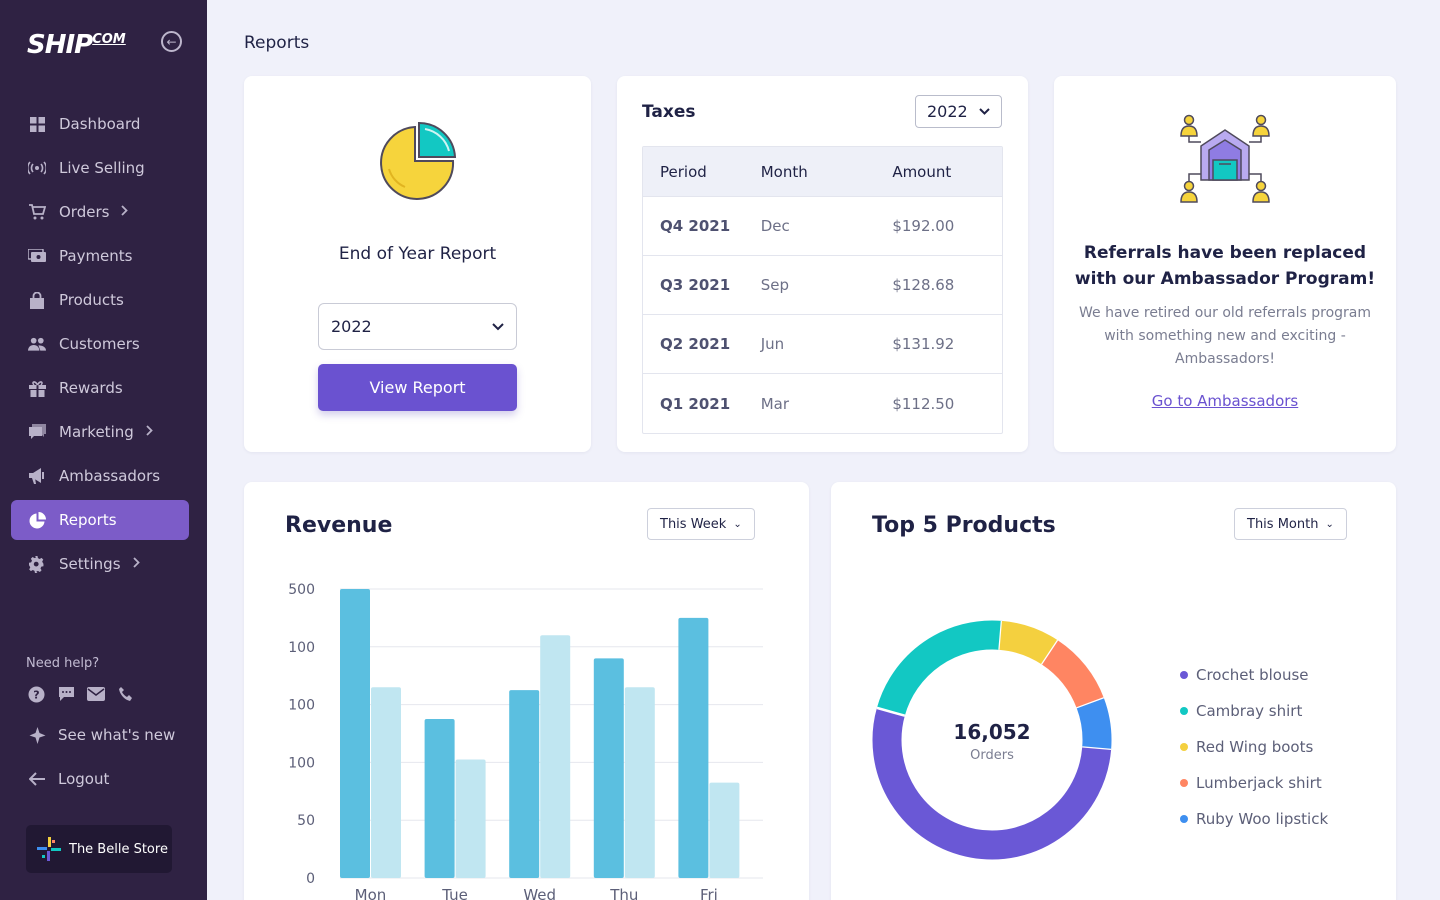 Image resolution: width=1440 pixels, height=900 pixels. What do you see at coordinates (339, 525) in the screenshot?
I see `revenue-title: Revenue` at bounding box center [339, 525].